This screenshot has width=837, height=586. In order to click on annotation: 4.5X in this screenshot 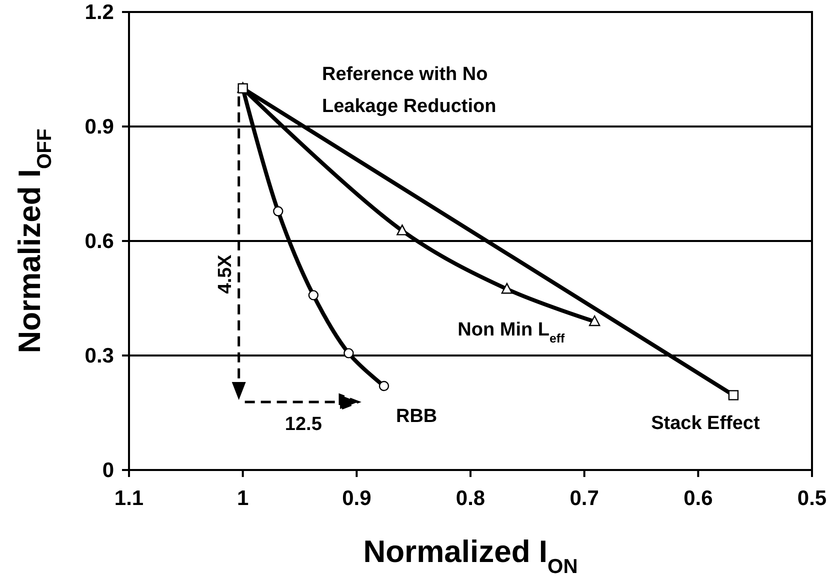, I will do `click(225, 274)`.